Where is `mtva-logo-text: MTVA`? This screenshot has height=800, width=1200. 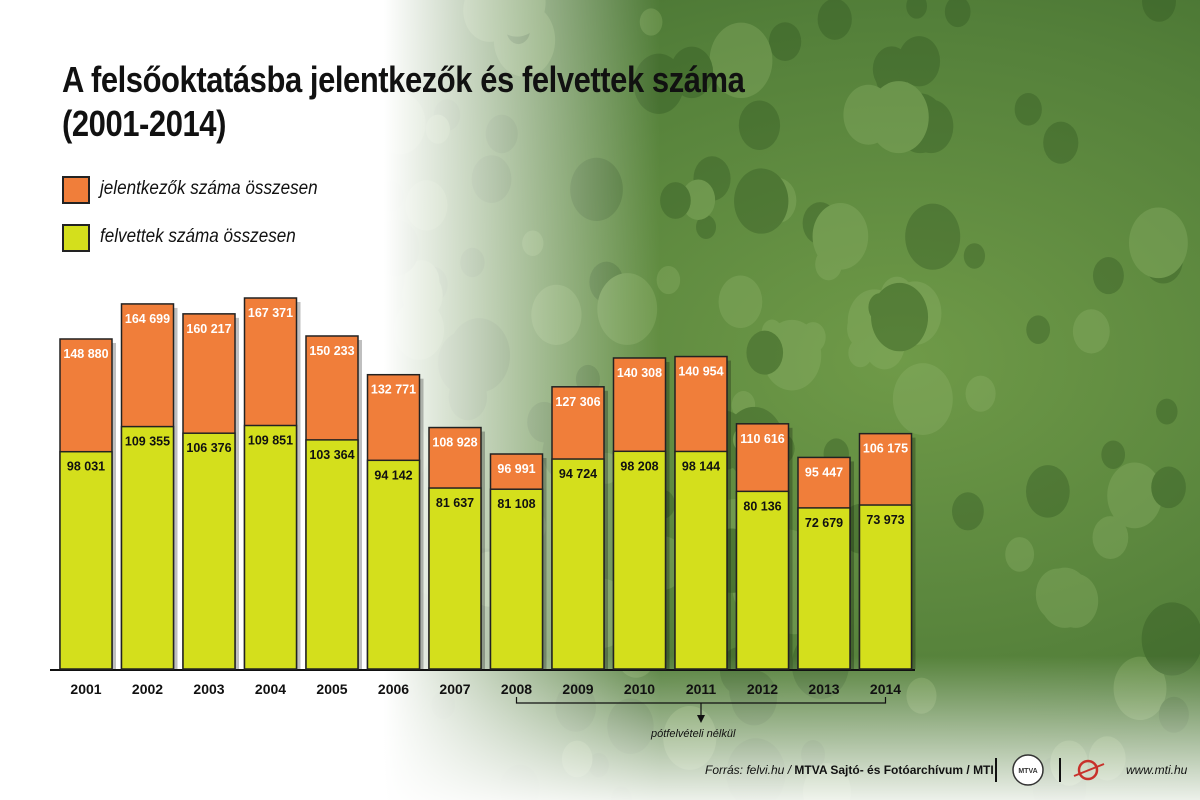 mtva-logo-text: MTVA is located at coordinates (1027, 771).